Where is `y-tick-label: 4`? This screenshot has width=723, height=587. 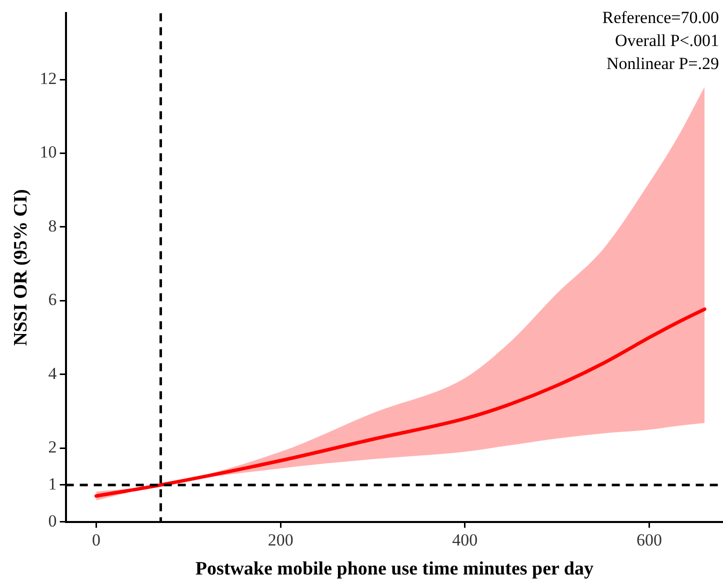
y-tick-label: 4 is located at coordinates (53, 373).